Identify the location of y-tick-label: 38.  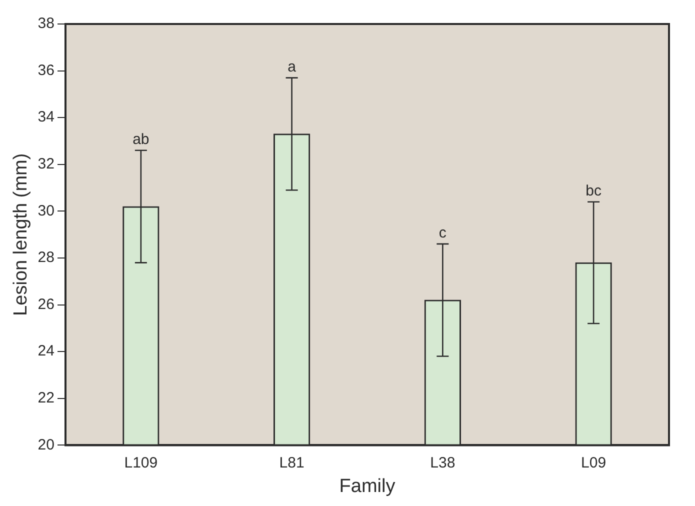
(46, 23).